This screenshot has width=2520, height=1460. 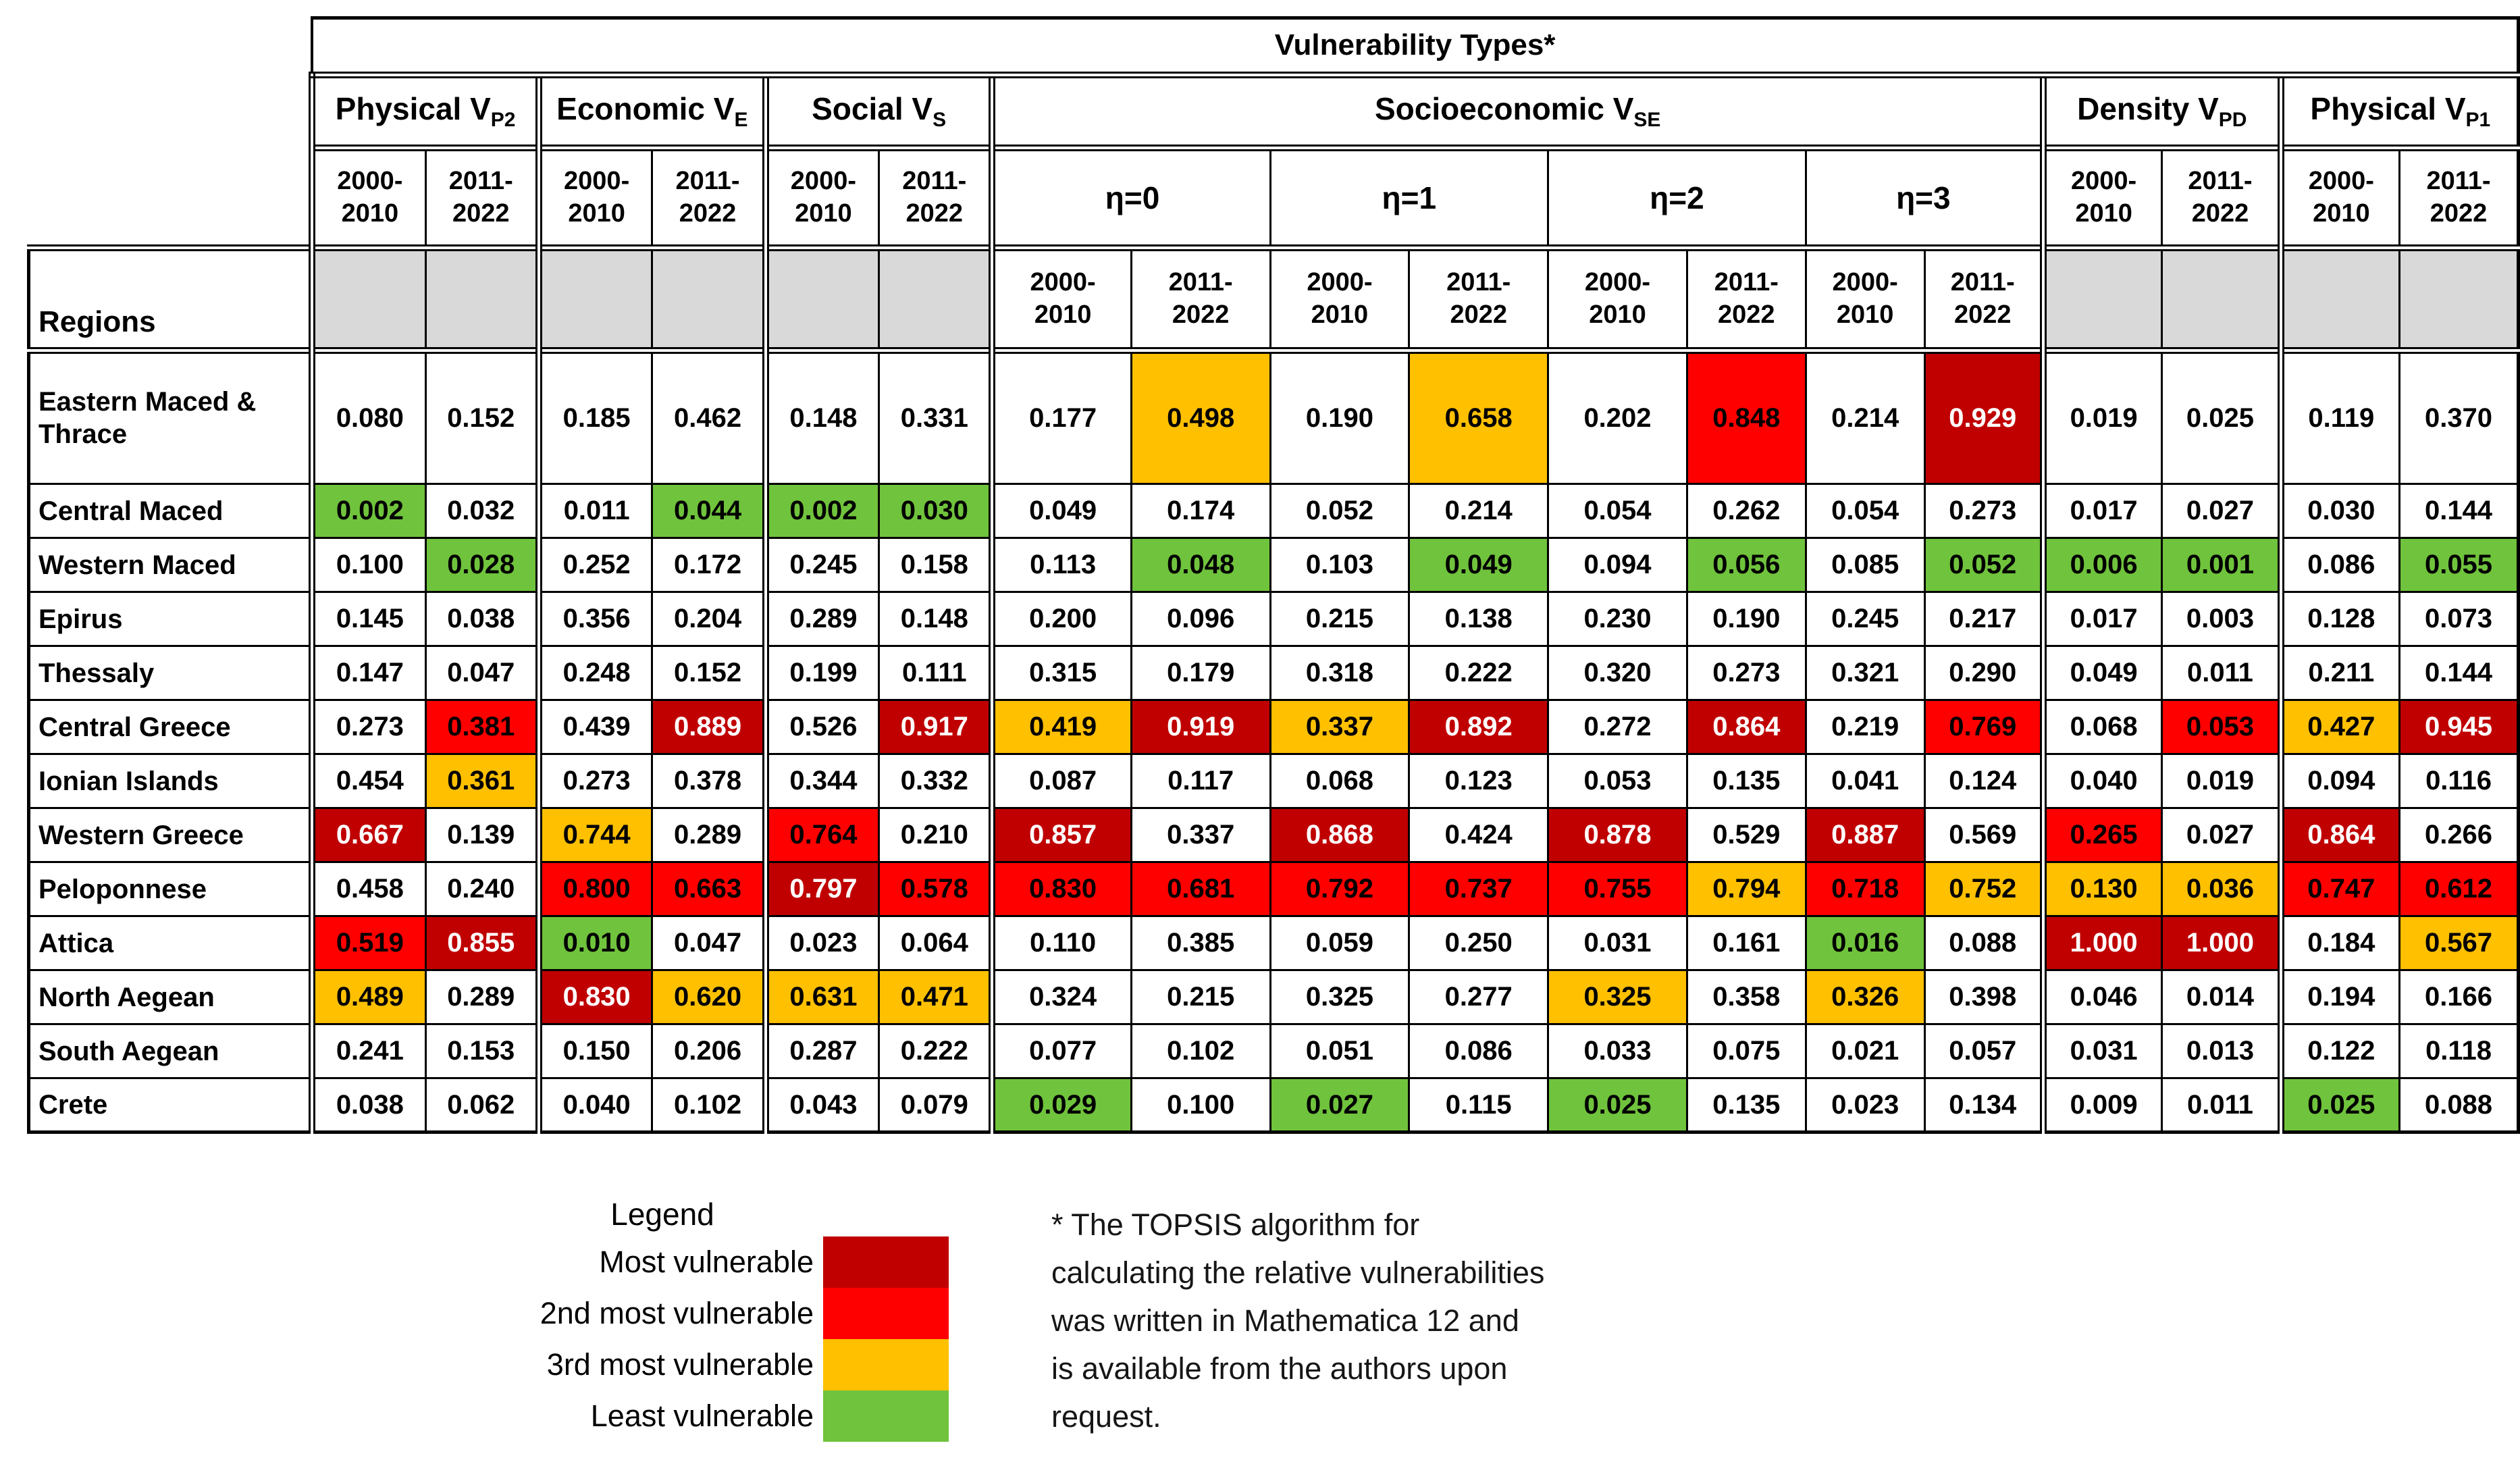 What do you see at coordinates (2478, 120) in the screenshot?
I see `group-subscript: P1` at bounding box center [2478, 120].